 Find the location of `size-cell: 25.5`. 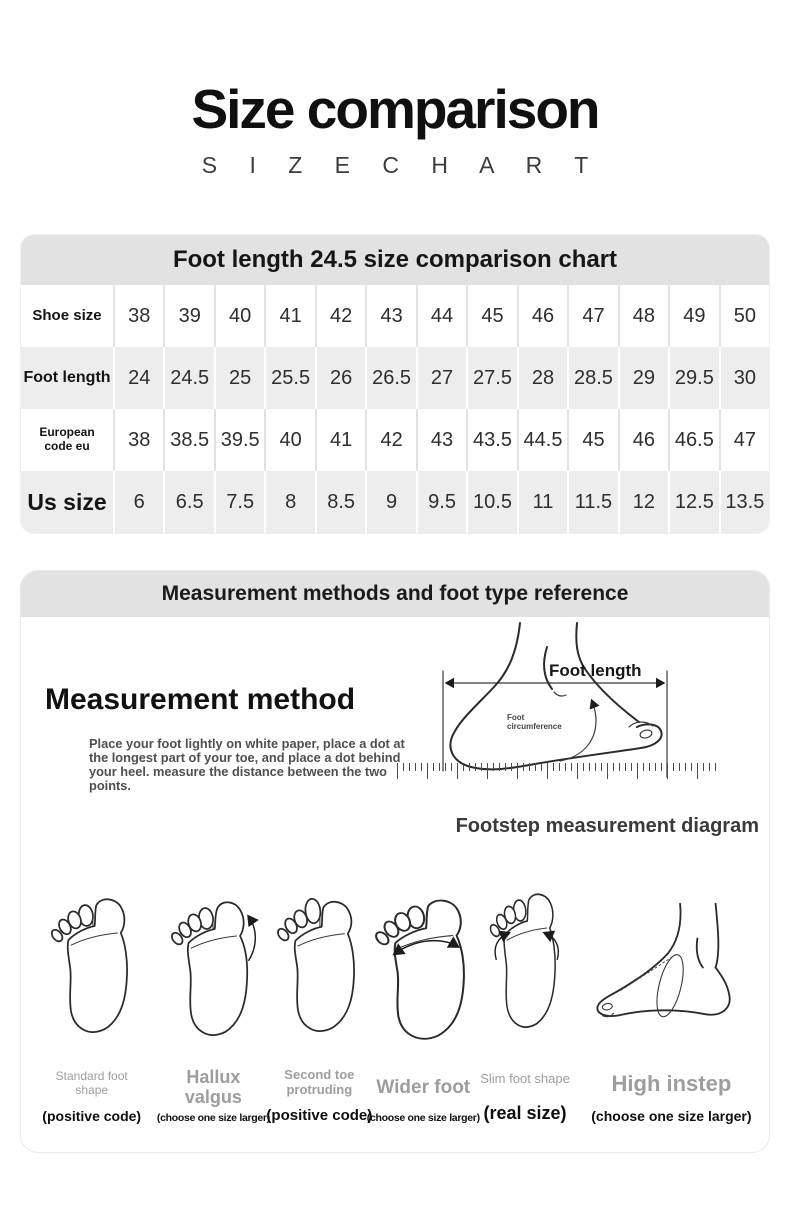

size-cell: 25.5 is located at coordinates (289, 378).